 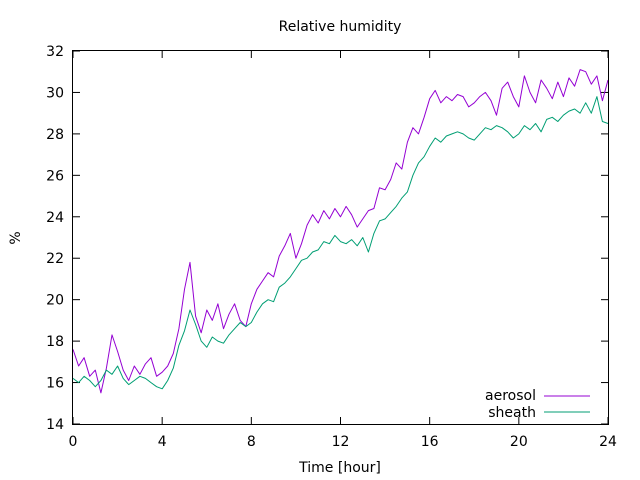 What do you see at coordinates (251, 442) in the screenshot?
I see `x-tick-label: 8` at bounding box center [251, 442].